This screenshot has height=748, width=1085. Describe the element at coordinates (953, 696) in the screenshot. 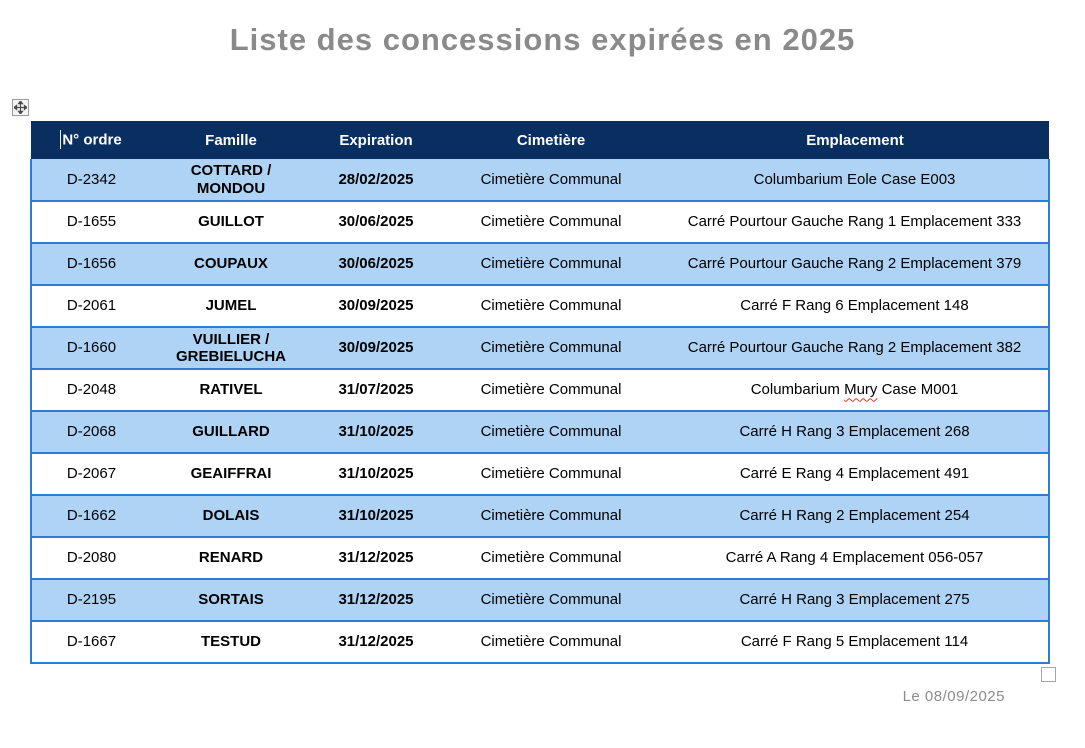

I see `document-date: Le 08/09/2025` at that location.